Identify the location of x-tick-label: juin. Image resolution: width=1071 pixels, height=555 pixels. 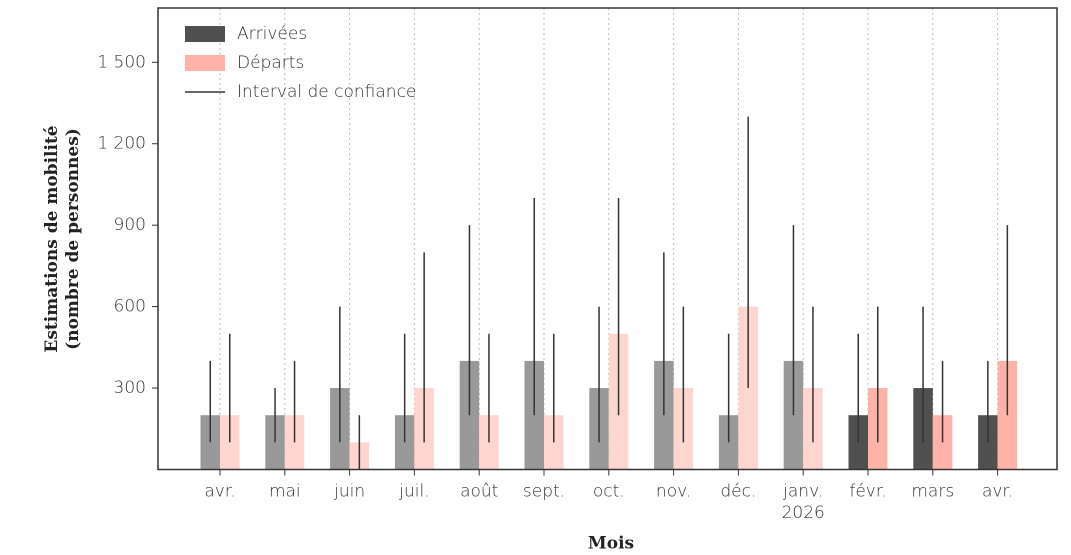
(349, 492).